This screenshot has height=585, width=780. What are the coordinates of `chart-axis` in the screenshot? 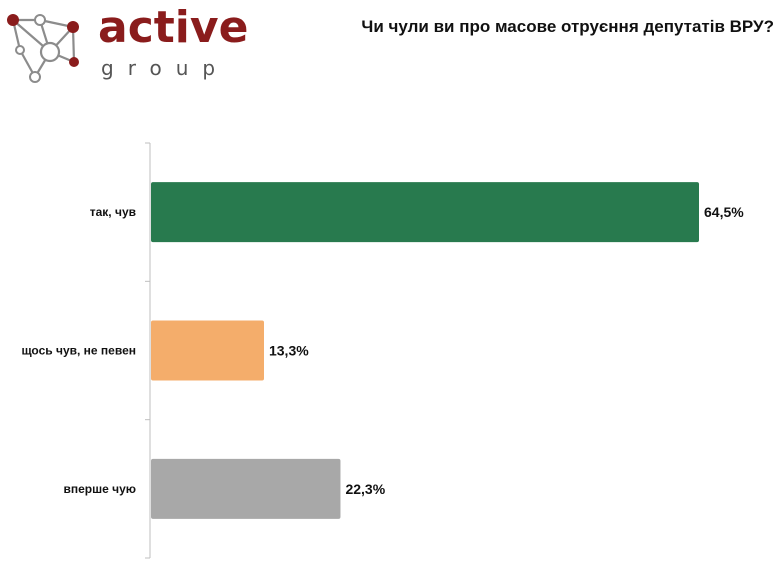 It's located at (148, 350).